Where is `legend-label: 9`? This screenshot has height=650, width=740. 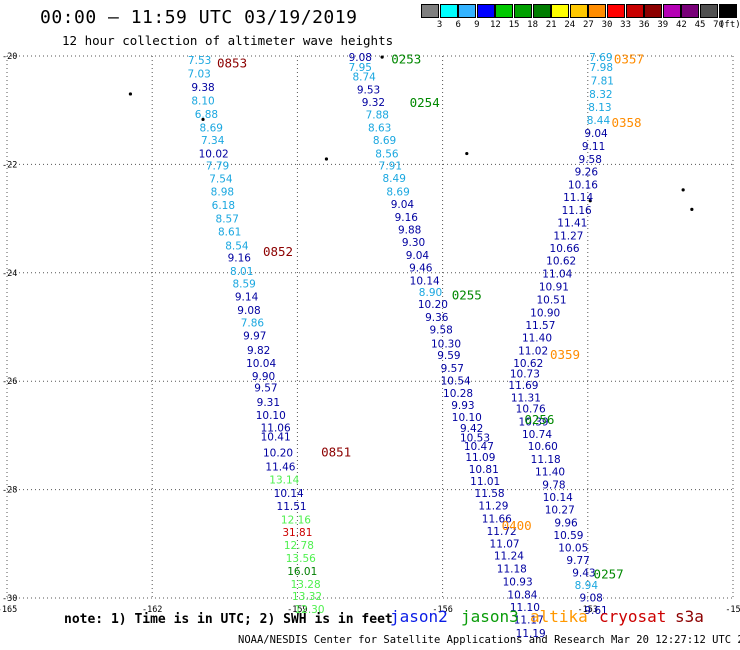
legend-label: 9 is located at coordinates (477, 25).